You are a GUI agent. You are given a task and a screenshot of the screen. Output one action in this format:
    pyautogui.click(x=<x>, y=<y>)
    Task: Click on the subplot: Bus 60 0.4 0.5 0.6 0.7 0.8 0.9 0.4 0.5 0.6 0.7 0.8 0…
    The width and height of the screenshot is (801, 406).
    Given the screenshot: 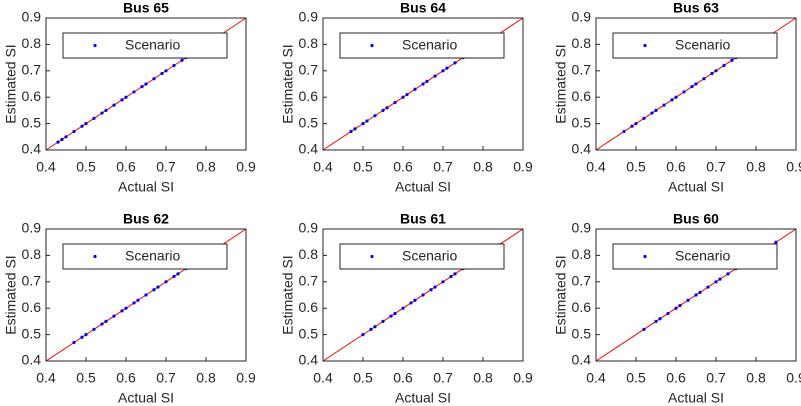 What is the action you would take?
    pyautogui.click(x=677, y=308)
    